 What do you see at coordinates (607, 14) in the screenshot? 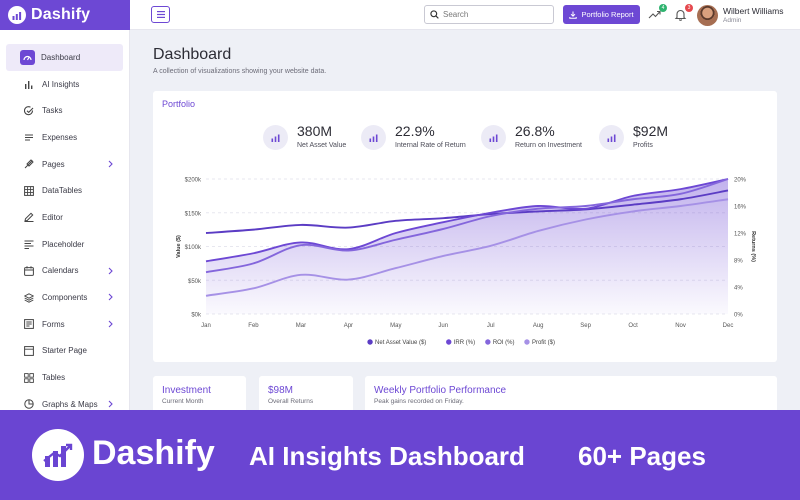
I see `portfolio-report-label: Portfolio Report` at bounding box center [607, 14].